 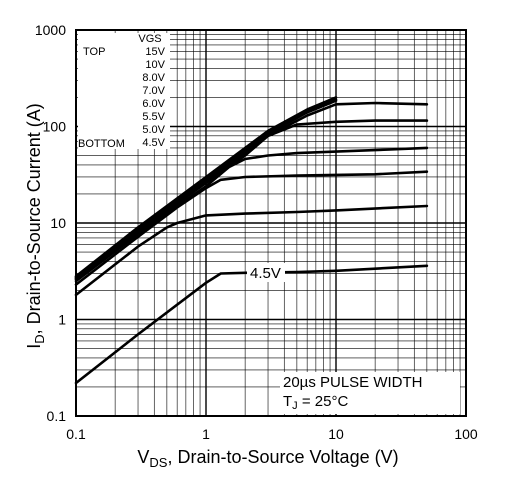 What do you see at coordinates (101, 144) in the screenshot?
I see `legend-bottom-label: BOTTOM` at bounding box center [101, 144].